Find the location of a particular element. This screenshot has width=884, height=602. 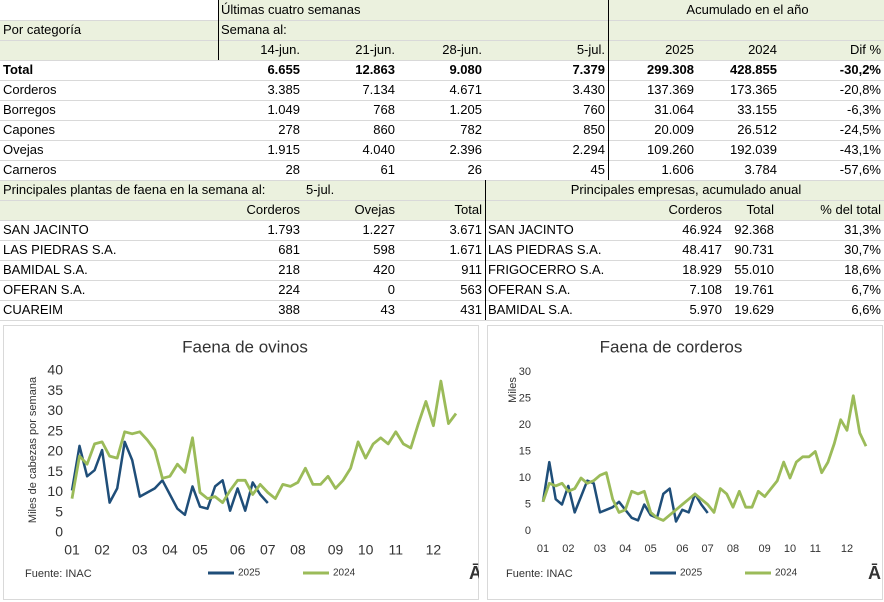

cell: 30,7% is located at coordinates (862, 249).